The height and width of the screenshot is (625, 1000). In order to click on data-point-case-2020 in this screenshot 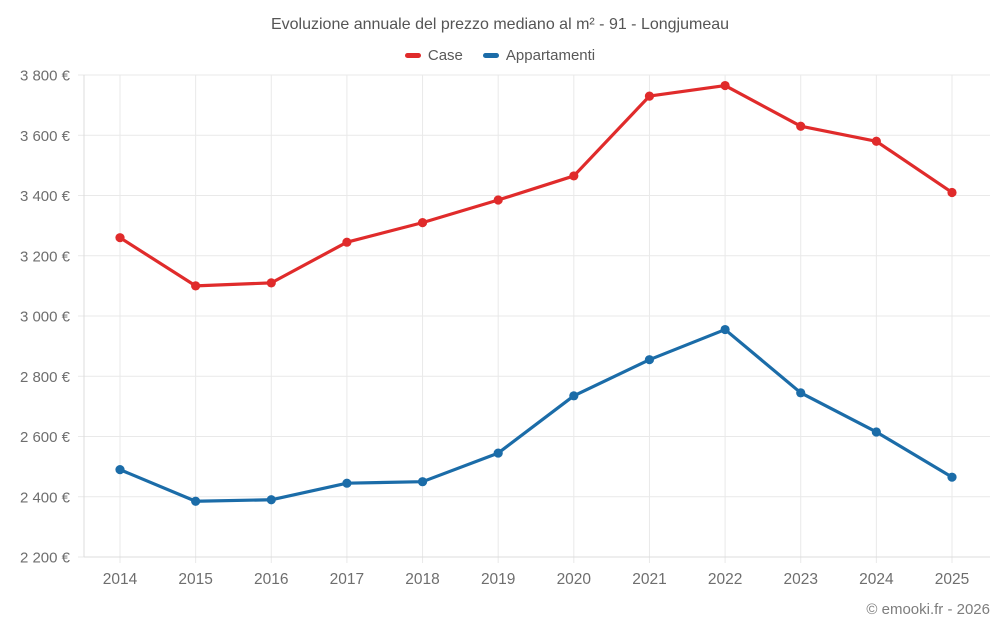, I will do `click(574, 176)`.